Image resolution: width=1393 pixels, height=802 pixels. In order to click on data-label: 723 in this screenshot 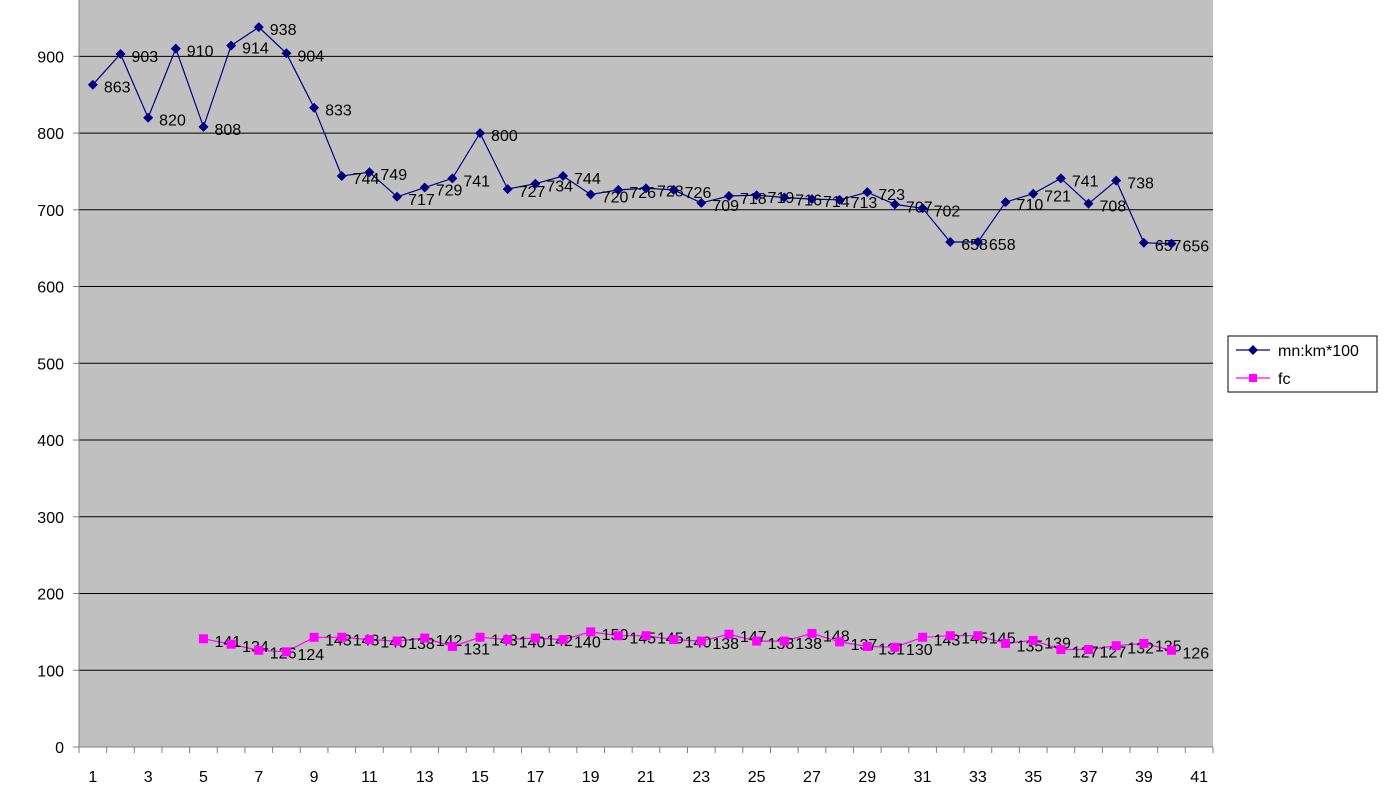, I will do `click(891, 195)`.